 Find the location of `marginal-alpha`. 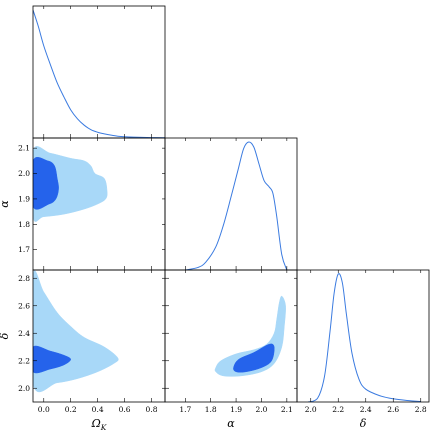

marginal-alpha is located at coordinates (236, 205).